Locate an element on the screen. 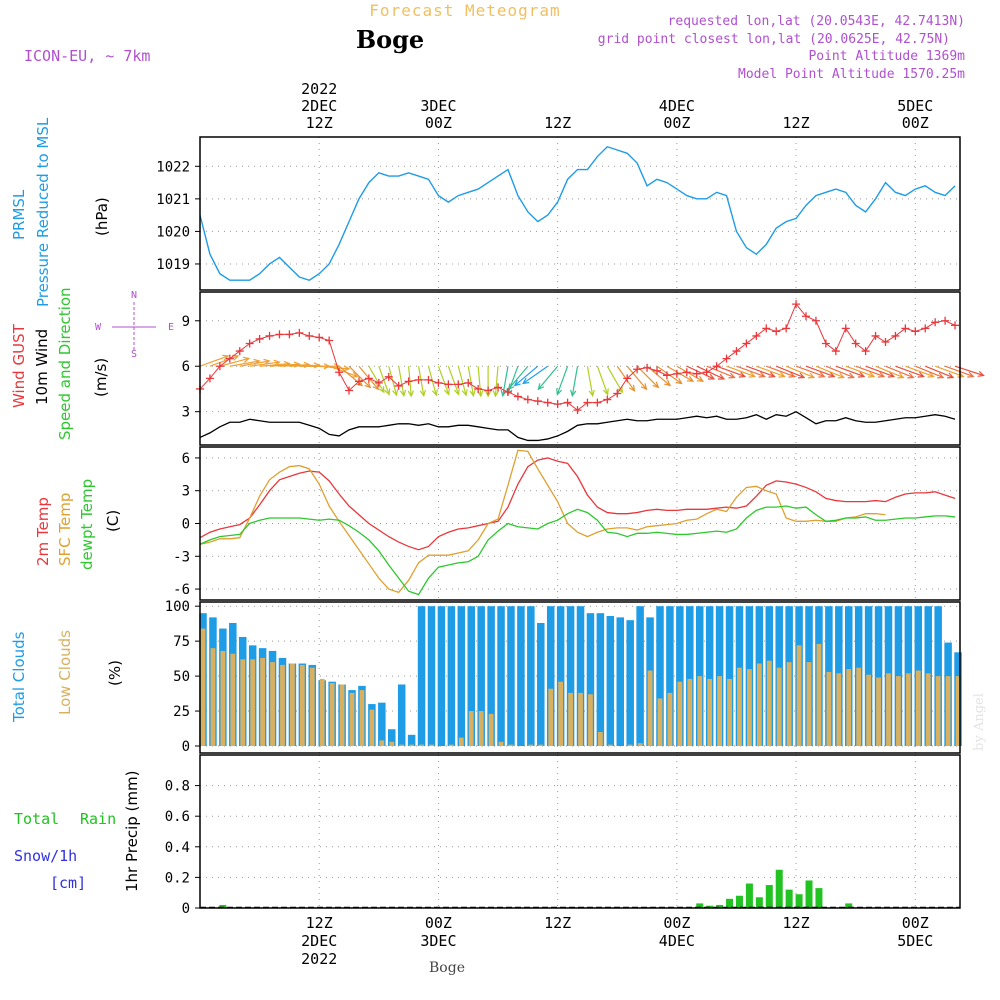 The height and width of the screenshot is (1000, 1000). pressure-panel-frame is located at coordinates (580, 213).